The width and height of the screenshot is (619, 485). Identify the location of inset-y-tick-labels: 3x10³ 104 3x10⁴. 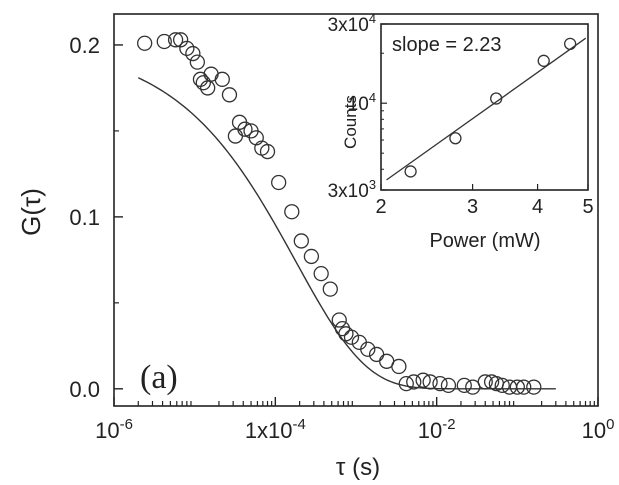
(352, 106).